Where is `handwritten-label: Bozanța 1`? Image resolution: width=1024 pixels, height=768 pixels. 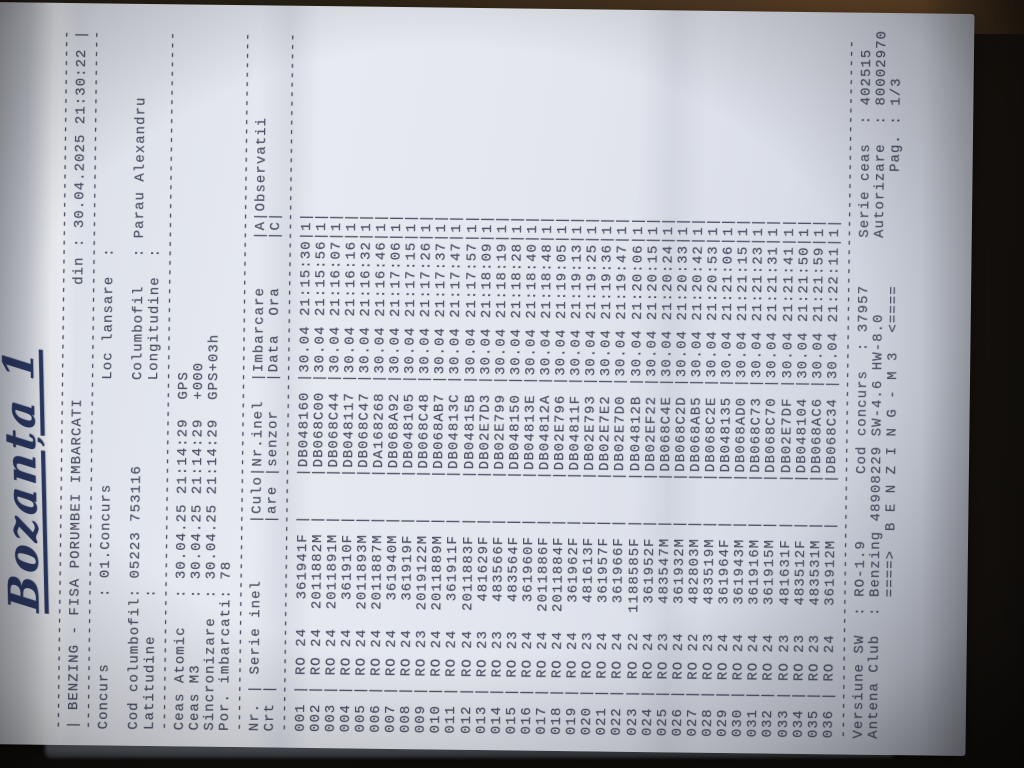 handwritten-label: Bozanța 1 is located at coordinates (24, 479).